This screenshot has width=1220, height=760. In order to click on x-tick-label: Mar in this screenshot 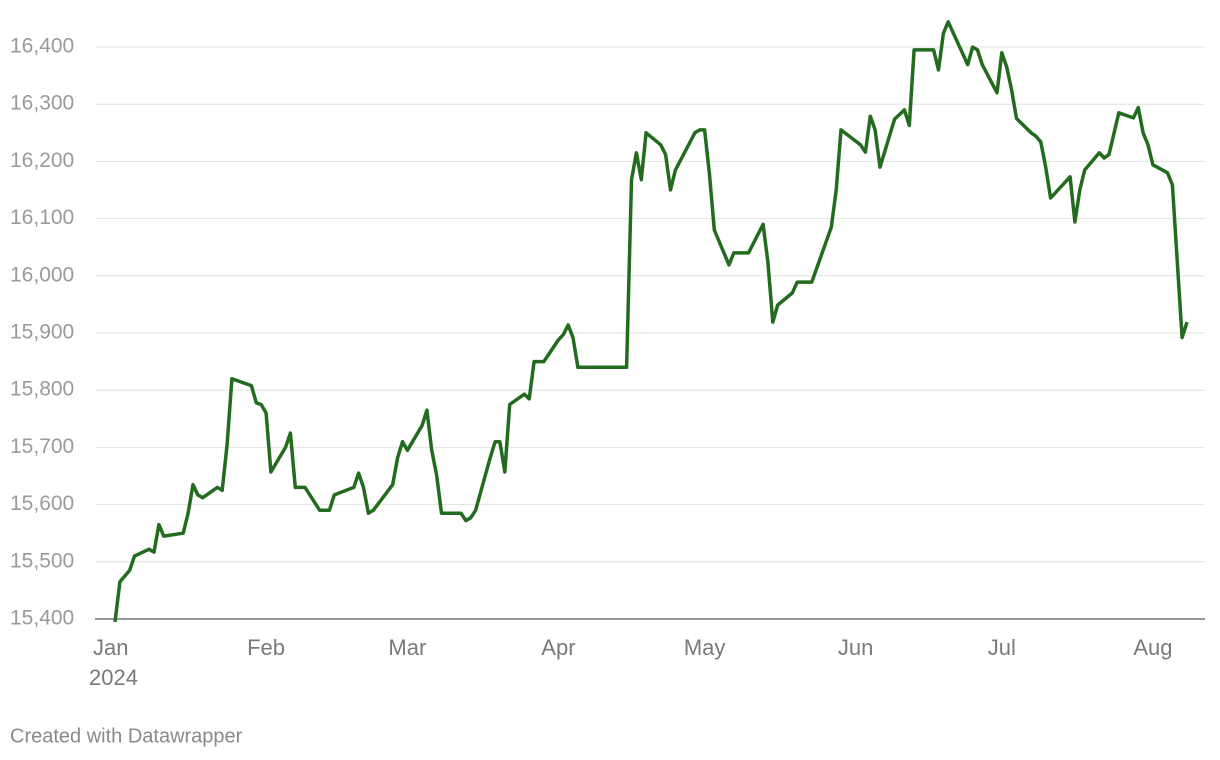, I will do `click(407, 647)`.